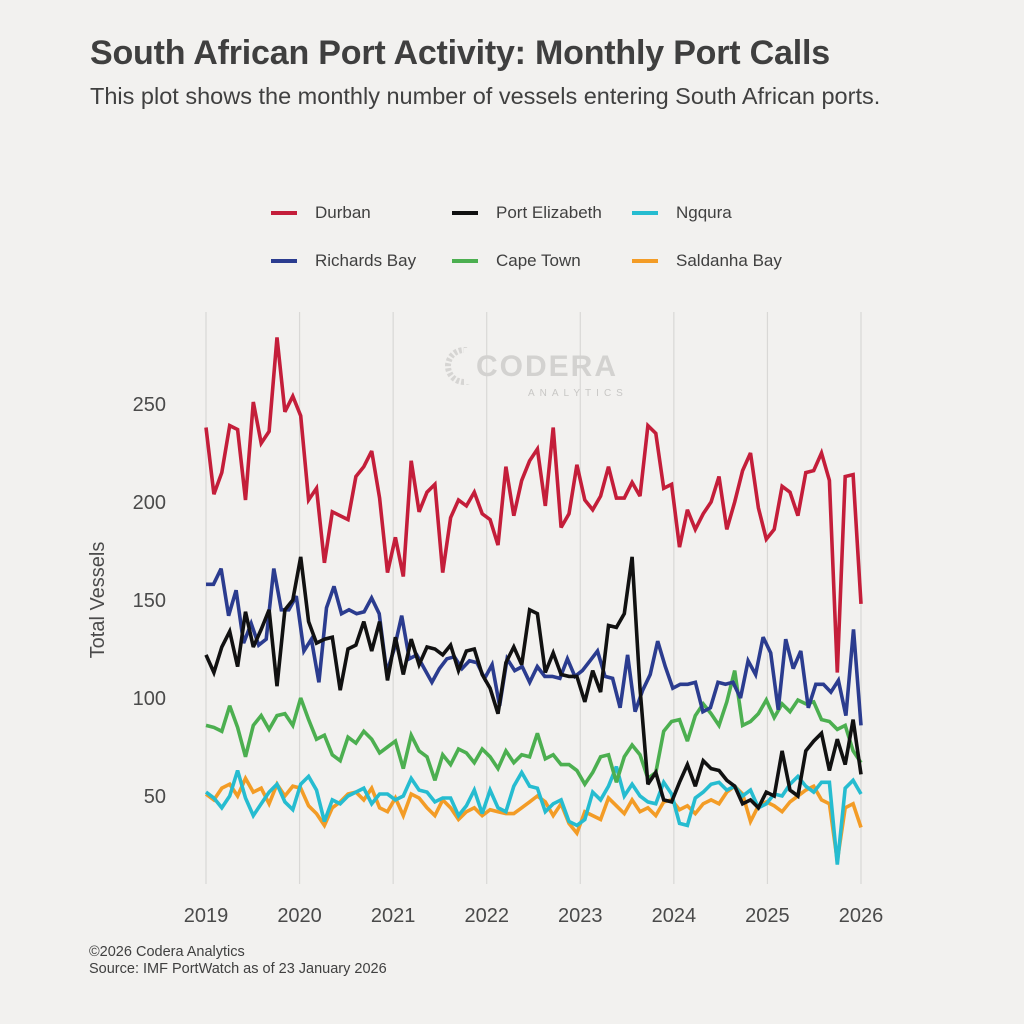  What do you see at coordinates (98, 600) in the screenshot?
I see `y-axis-title: Total Vessels` at bounding box center [98, 600].